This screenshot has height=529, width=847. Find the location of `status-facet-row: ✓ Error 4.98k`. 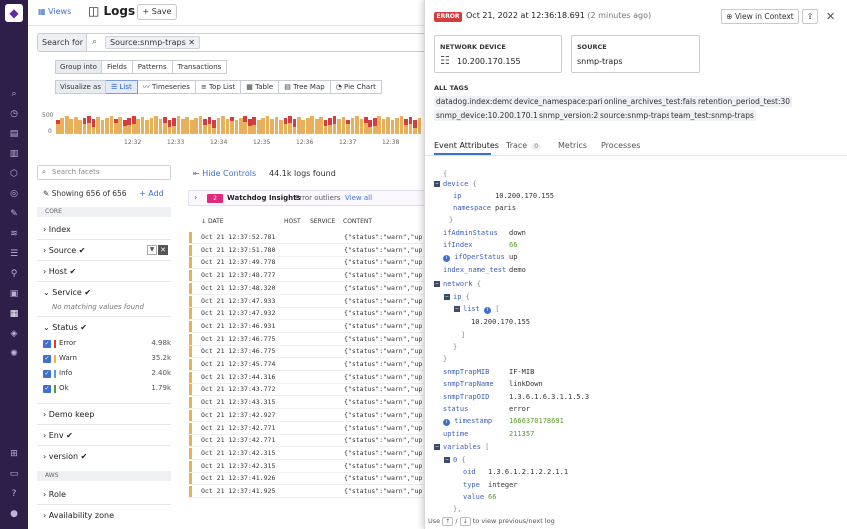

status-facet-row: ✓ Error 4.98k is located at coordinates (107, 344).